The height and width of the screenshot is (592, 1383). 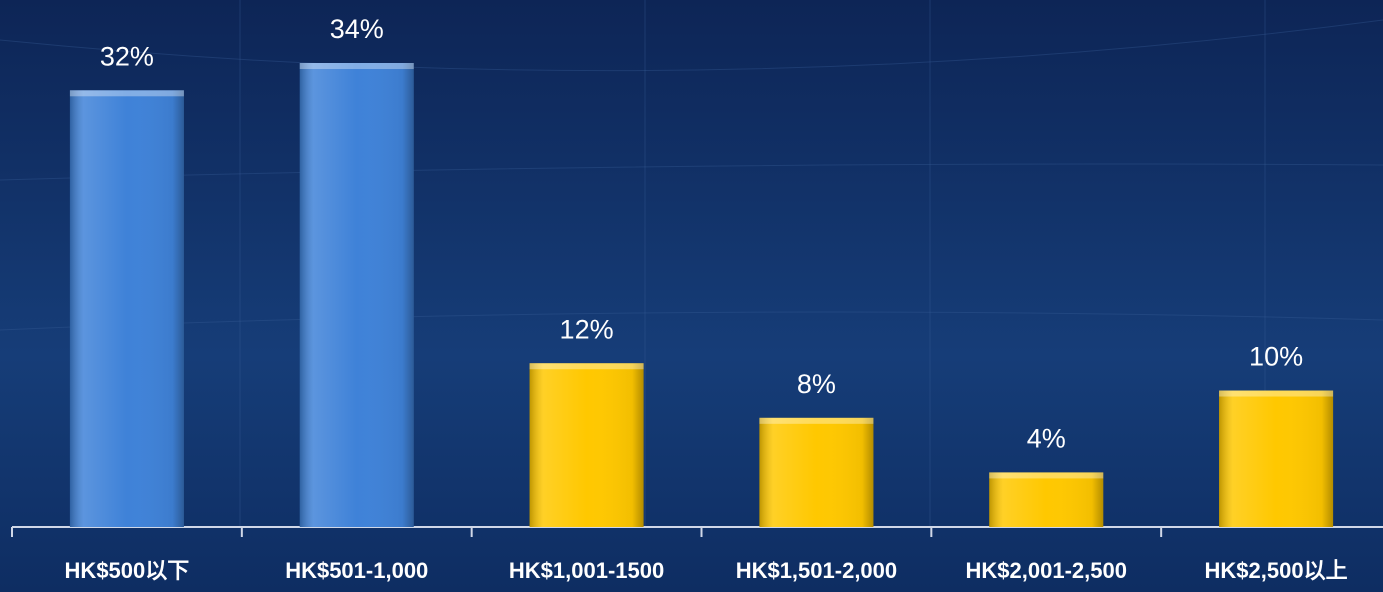 I want to click on x-tick-label: HK$501-1,000, so click(x=356, y=570).